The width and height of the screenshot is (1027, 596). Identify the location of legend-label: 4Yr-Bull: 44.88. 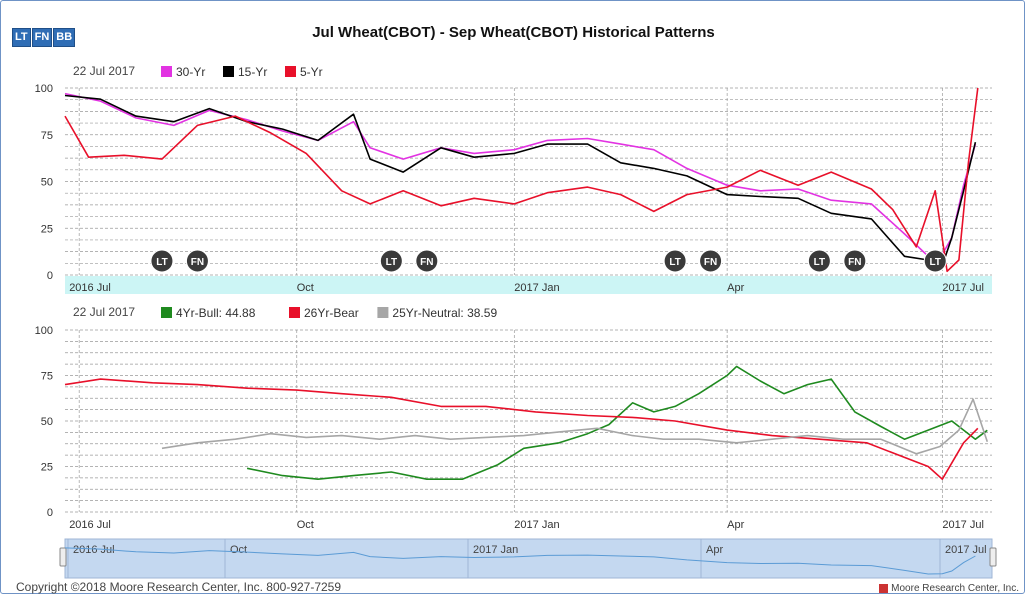
(216, 313).